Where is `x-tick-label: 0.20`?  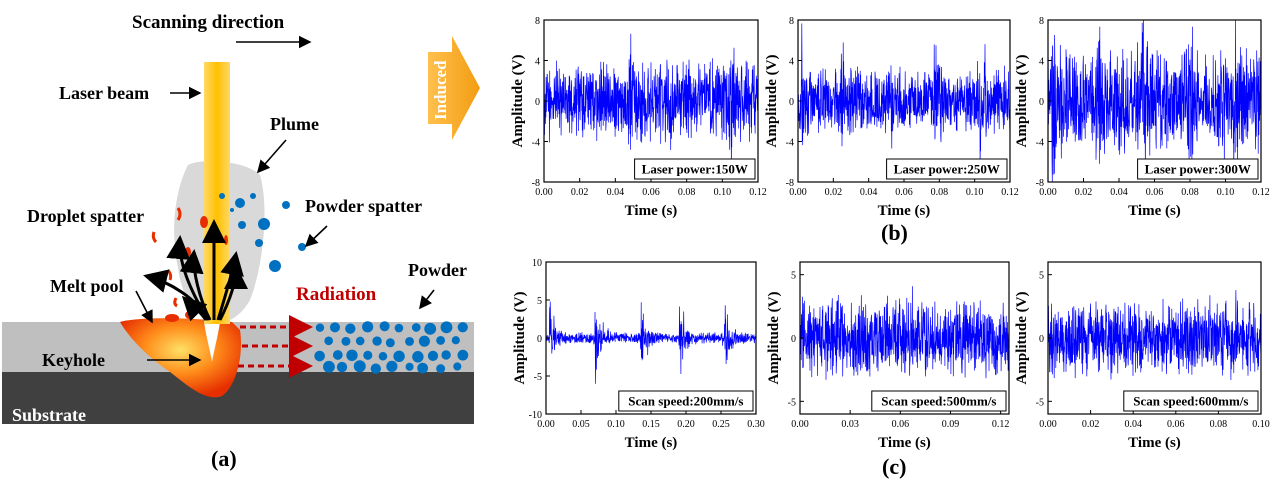
x-tick-label: 0.20 is located at coordinates (686, 424).